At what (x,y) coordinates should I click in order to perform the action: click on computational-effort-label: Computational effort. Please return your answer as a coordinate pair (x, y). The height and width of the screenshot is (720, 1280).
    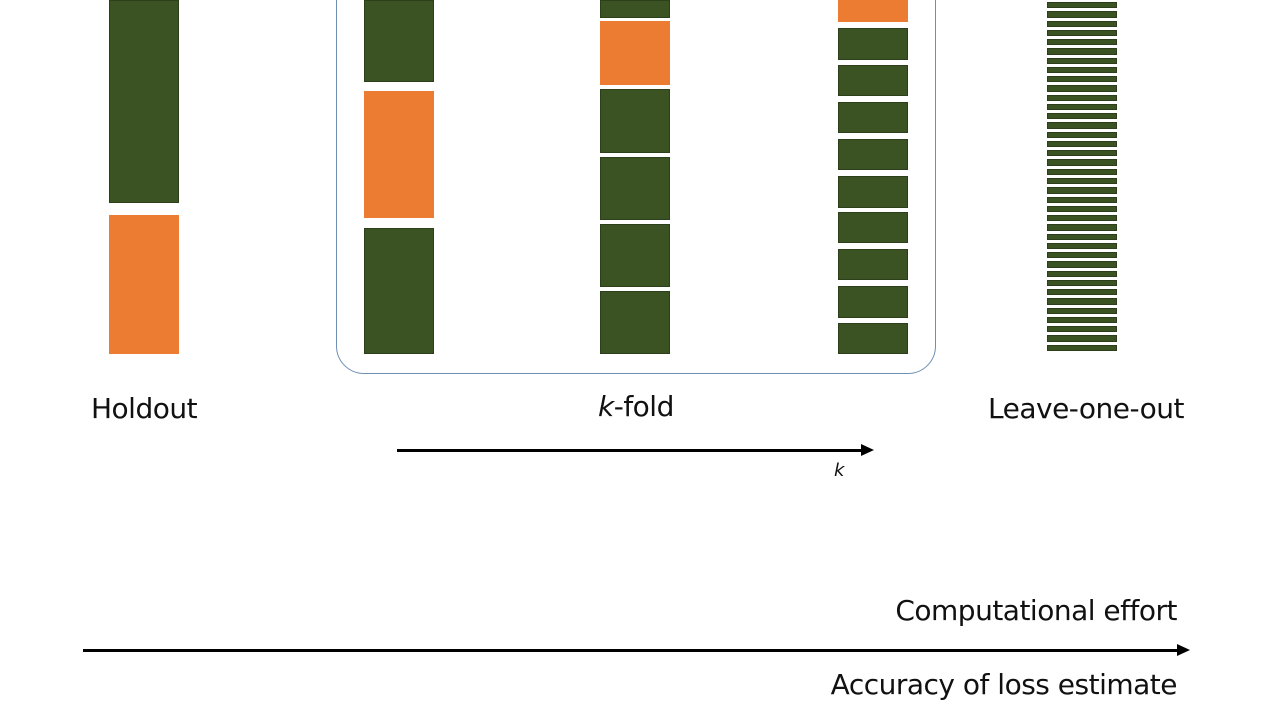
    Looking at the image, I should click on (1036, 610).